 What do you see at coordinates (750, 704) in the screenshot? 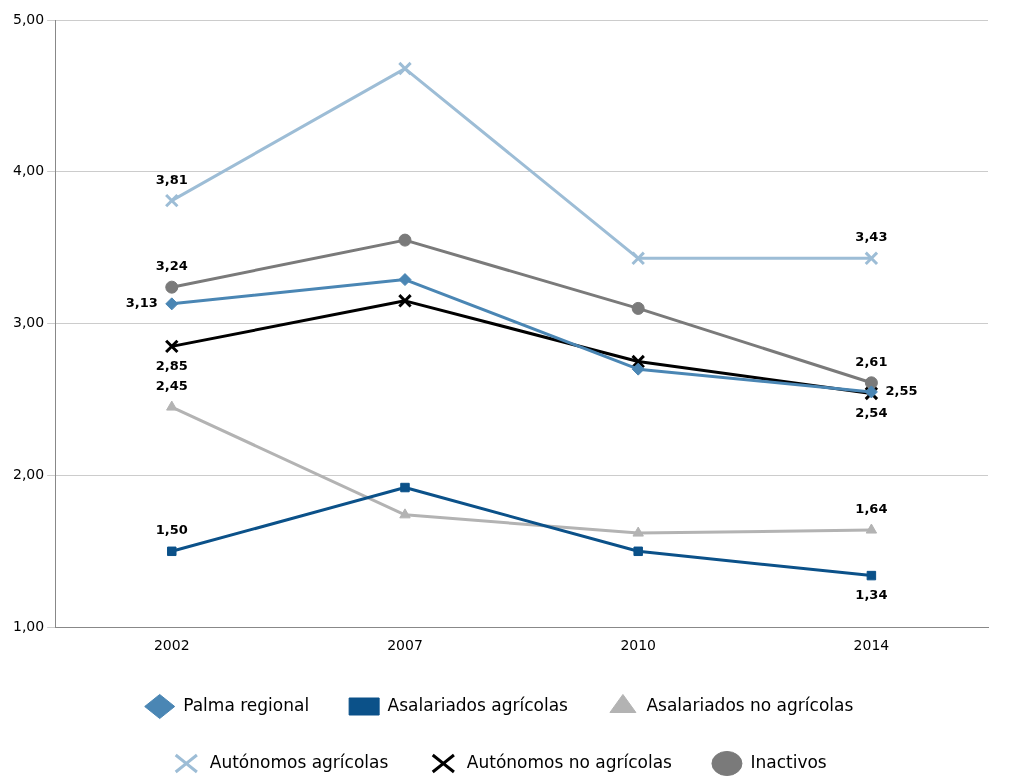
I see `legend-label: Asalariados no agrícolas` at bounding box center [750, 704].